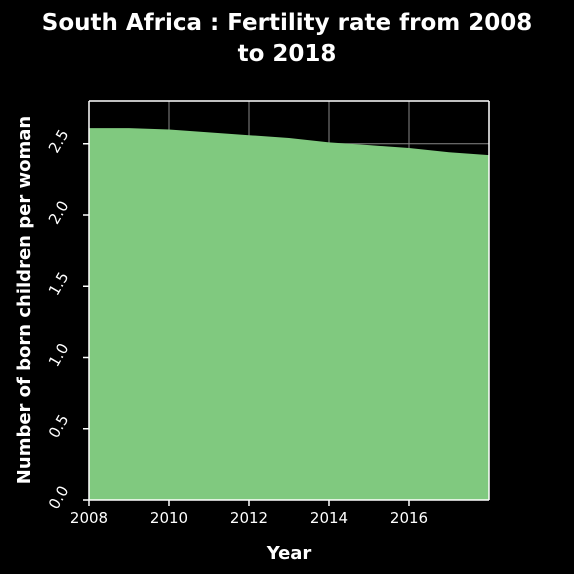 The image size is (574, 574). I want to click on chart-title-line-2: to 2018, so click(287, 54).